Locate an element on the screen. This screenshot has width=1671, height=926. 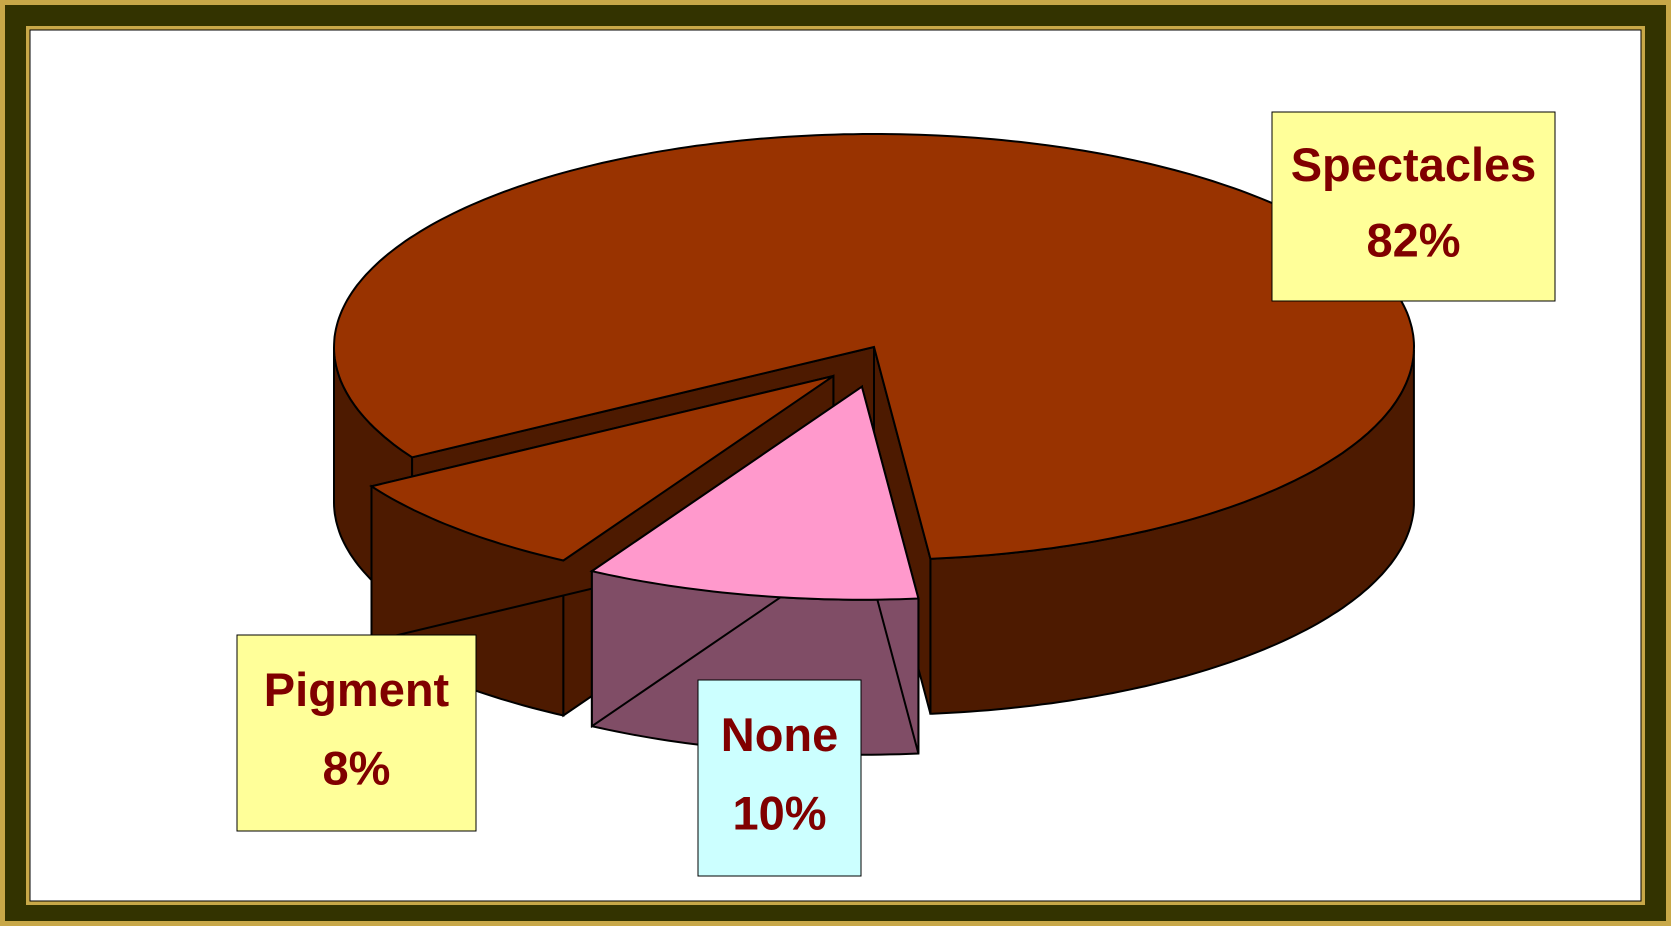
slice-label: None is located at coordinates (780, 734).